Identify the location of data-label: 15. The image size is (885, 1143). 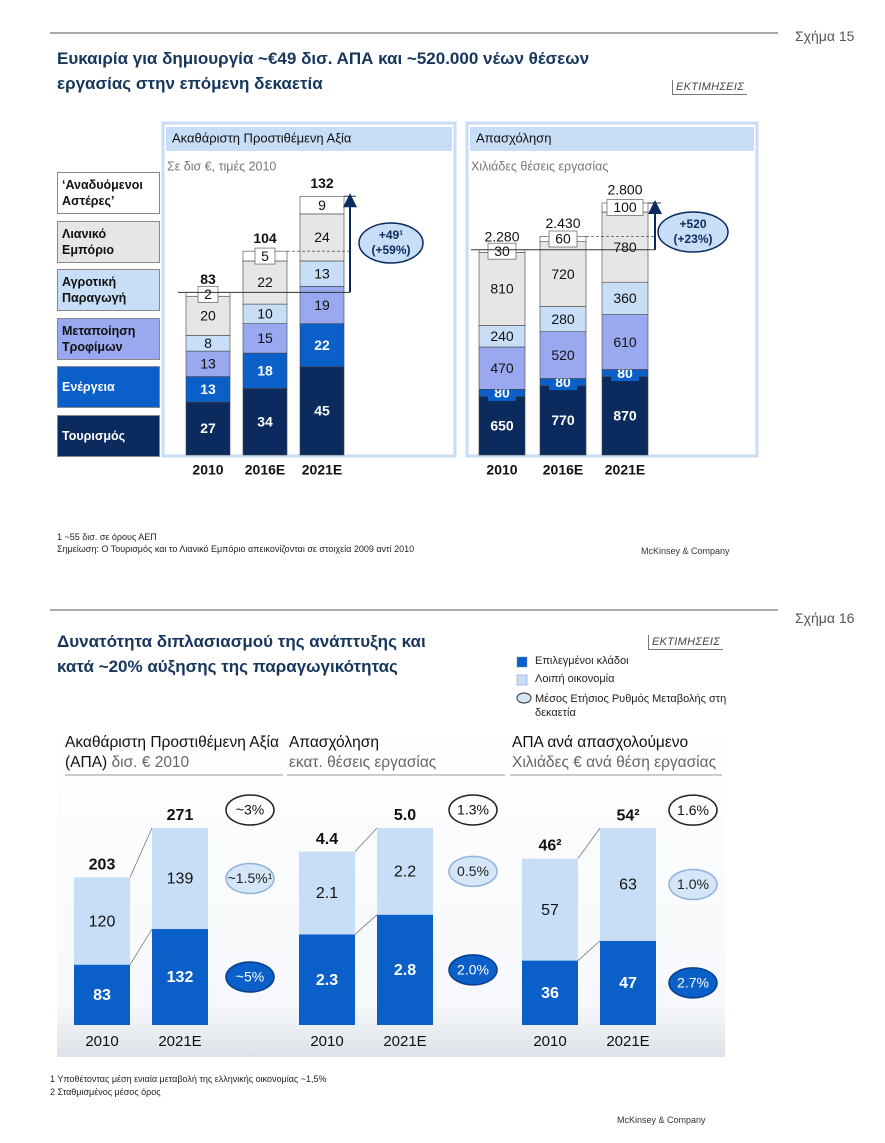
(265, 338).